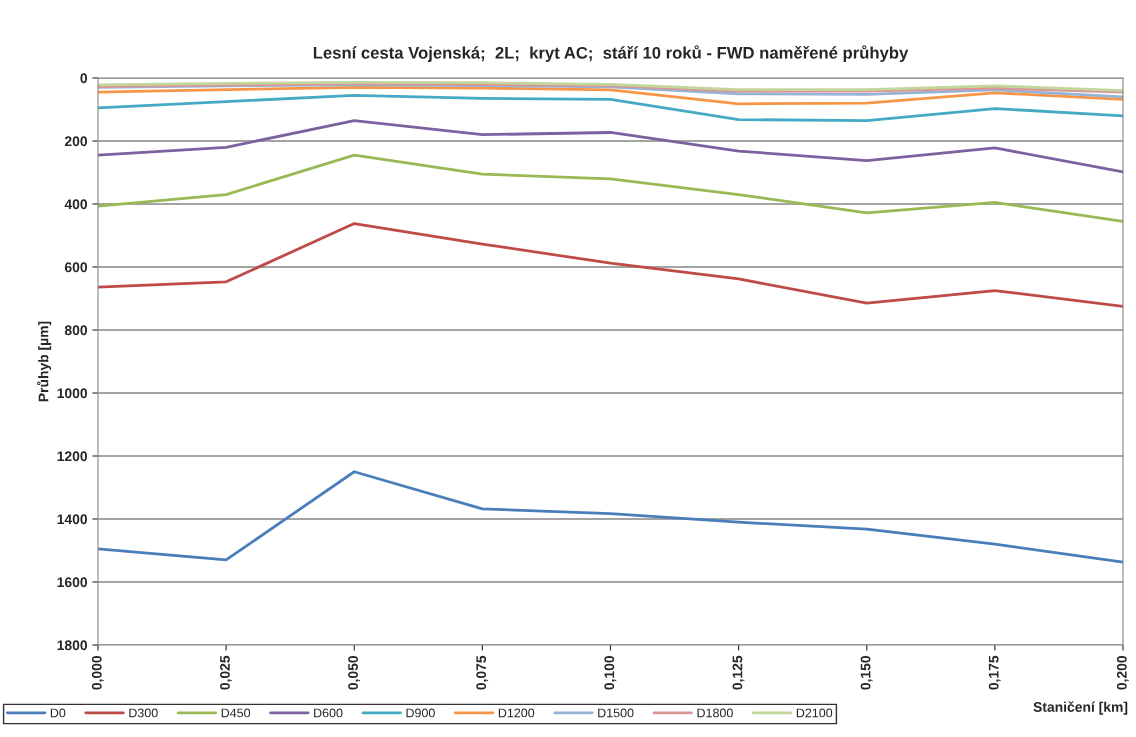 The image size is (1136, 737). Describe the element at coordinates (814, 713) in the screenshot. I see `legend-label: D2100` at that location.